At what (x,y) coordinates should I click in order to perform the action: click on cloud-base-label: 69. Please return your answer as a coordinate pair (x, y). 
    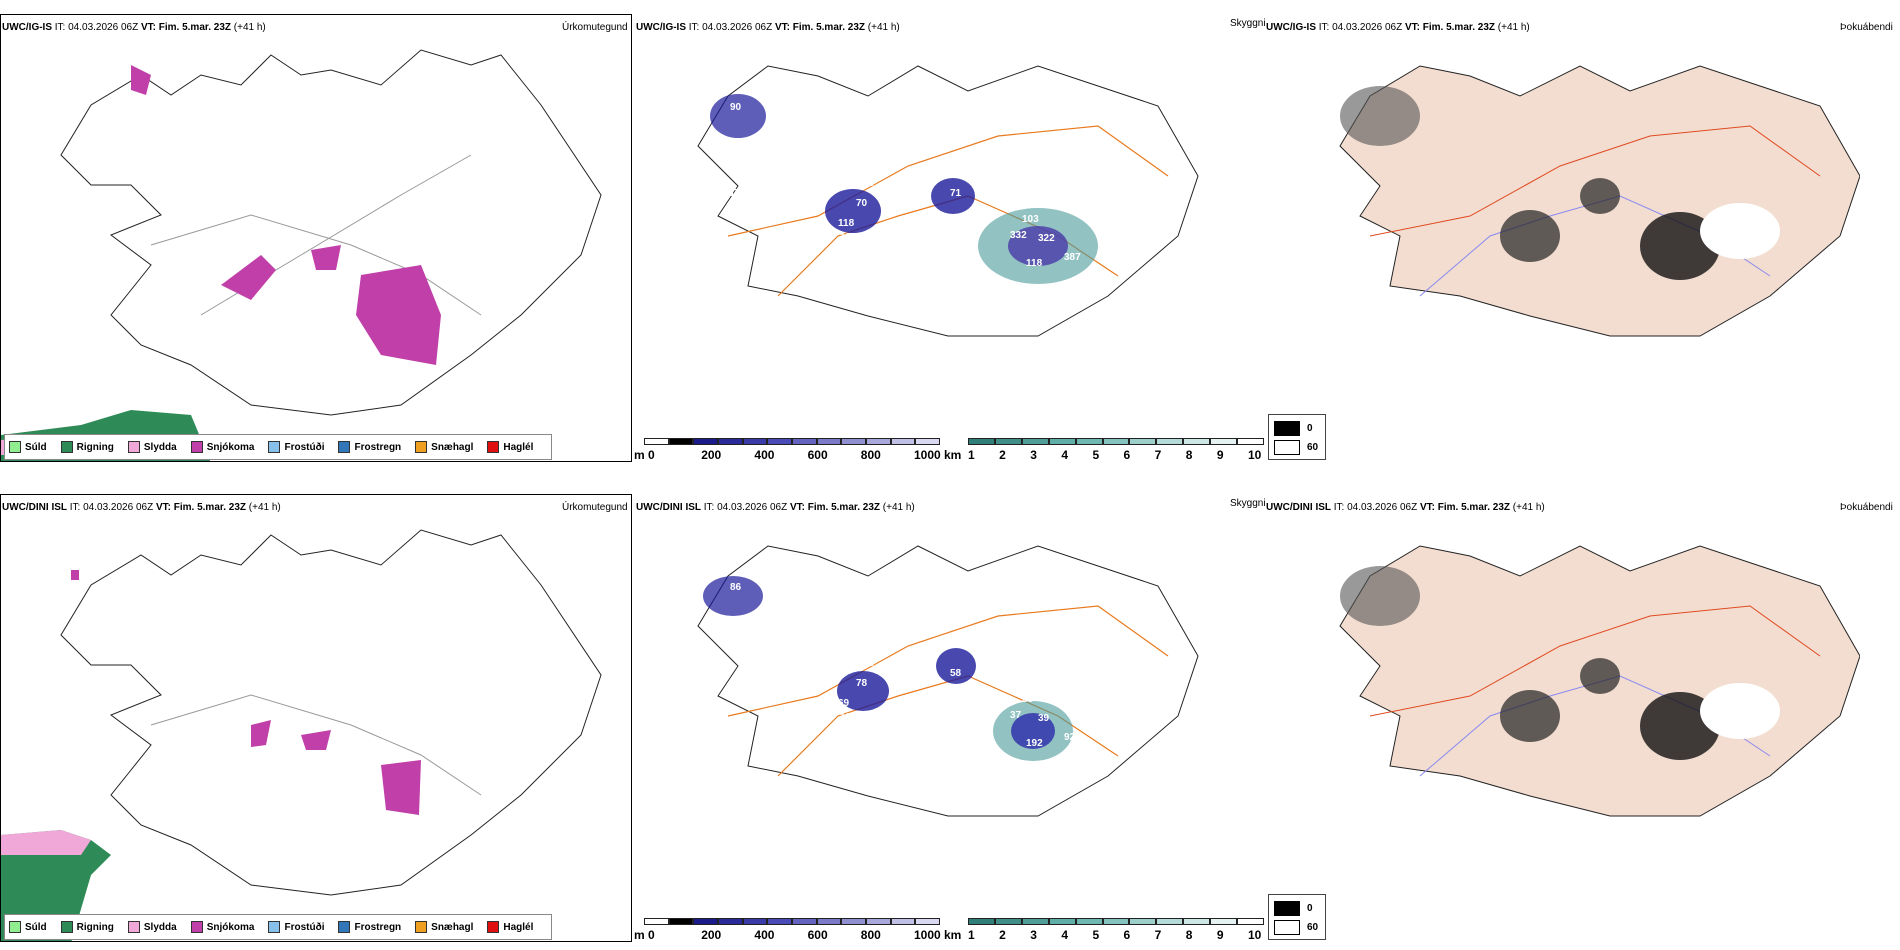
    Looking at the image, I should click on (844, 703).